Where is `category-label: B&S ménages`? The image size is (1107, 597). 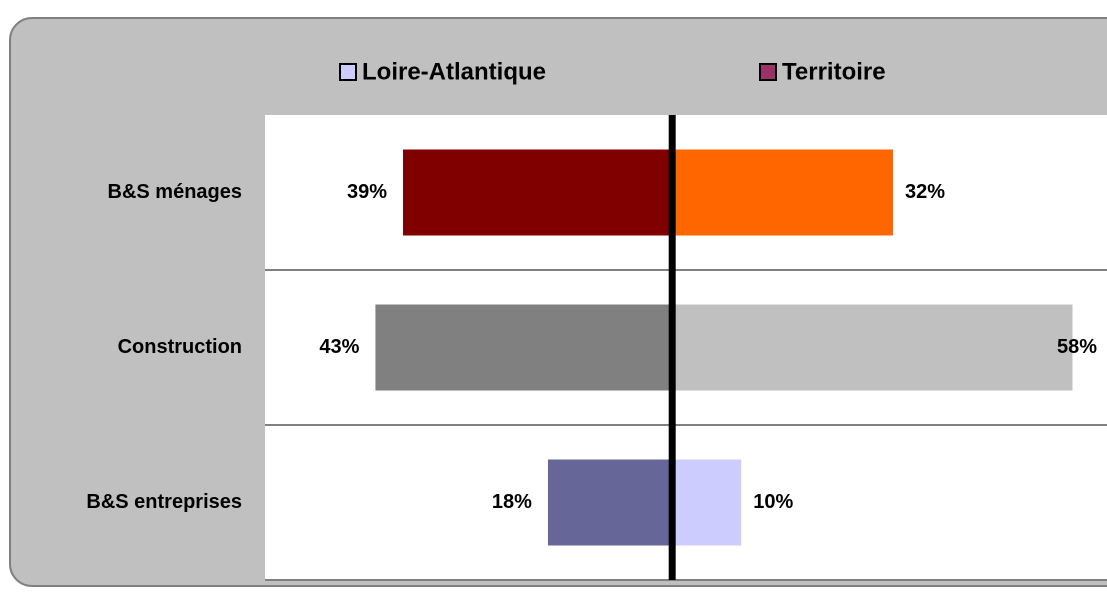
category-label: B&S ménages is located at coordinates (175, 192).